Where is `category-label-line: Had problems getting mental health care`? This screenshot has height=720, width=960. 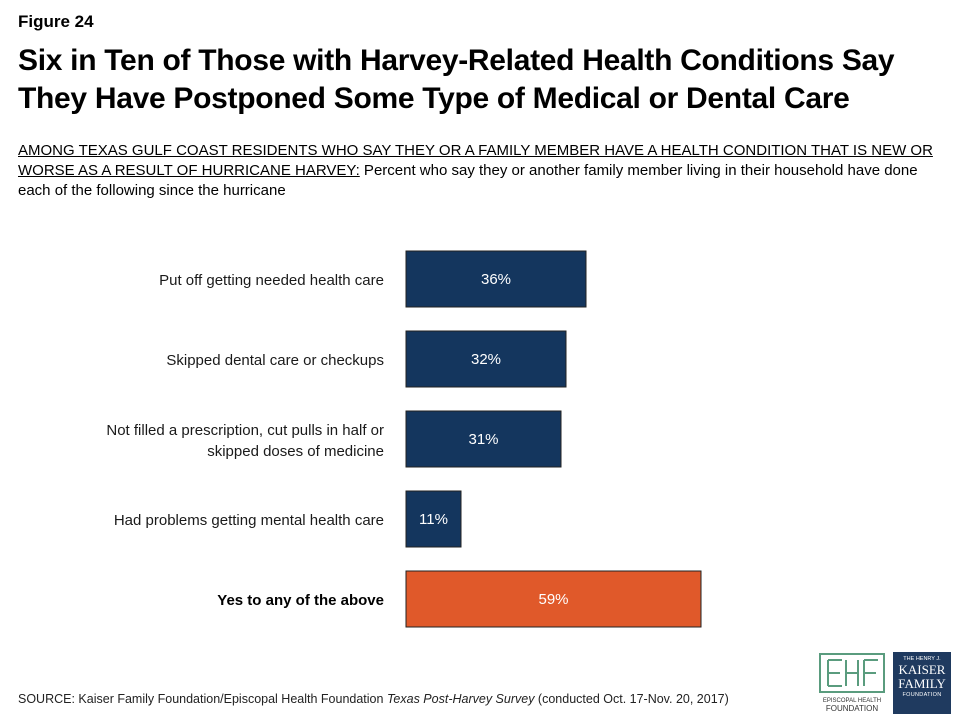 category-label-line: Had problems getting mental health care is located at coordinates (249, 520).